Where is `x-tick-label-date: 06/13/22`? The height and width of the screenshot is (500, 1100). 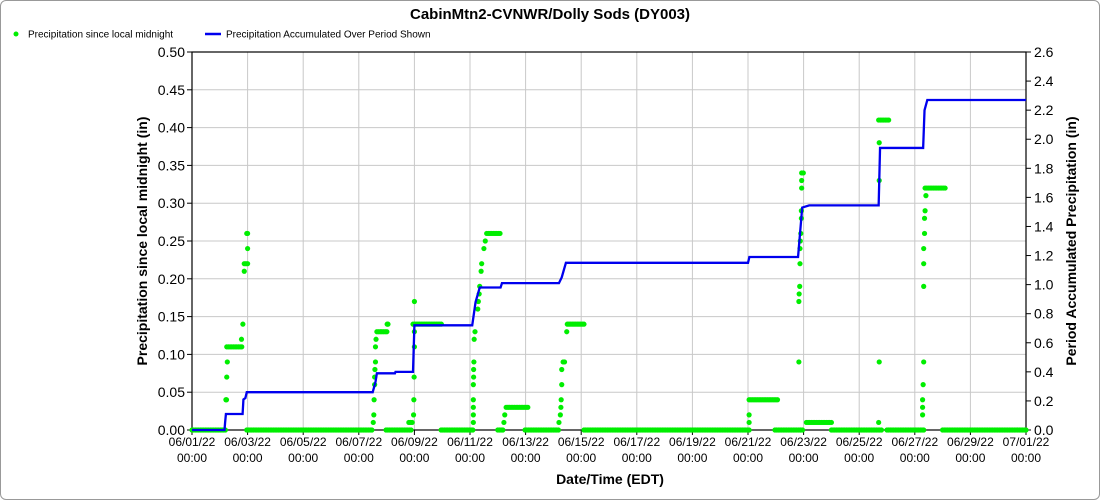 x-tick-label-date: 06/13/22 is located at coordinates (525, 442).